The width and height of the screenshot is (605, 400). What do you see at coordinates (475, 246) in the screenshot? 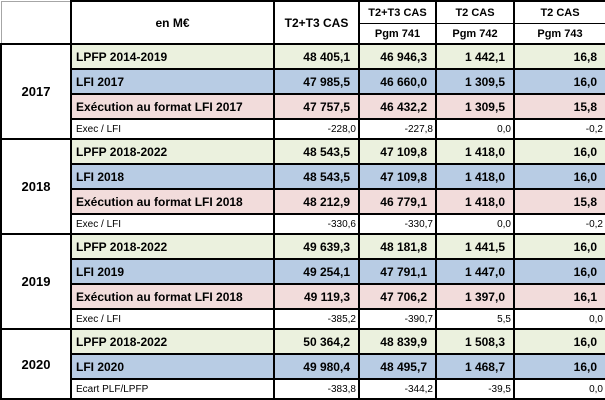
I see `value-cell: 1 441,5` at bounding box center [475, 246].